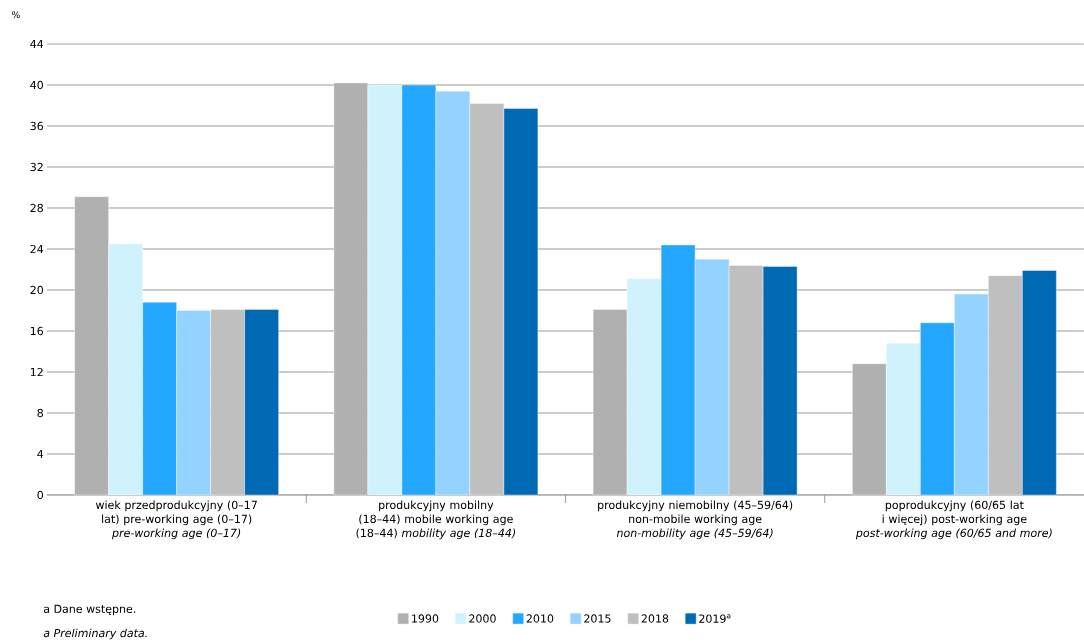 Image resolution: width=1084 pixels, height=644 pixels. I want to click on legend-label: 2015, so click(597, 618).